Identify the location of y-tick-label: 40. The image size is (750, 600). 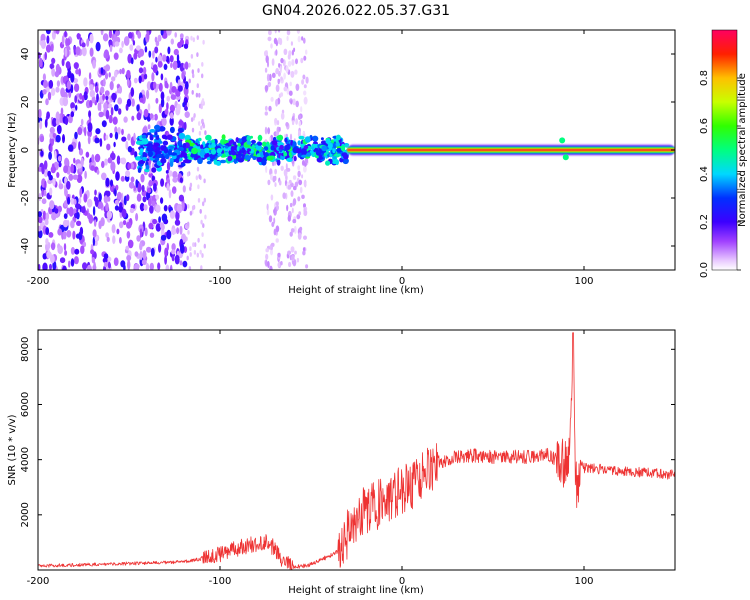
(25, 54).